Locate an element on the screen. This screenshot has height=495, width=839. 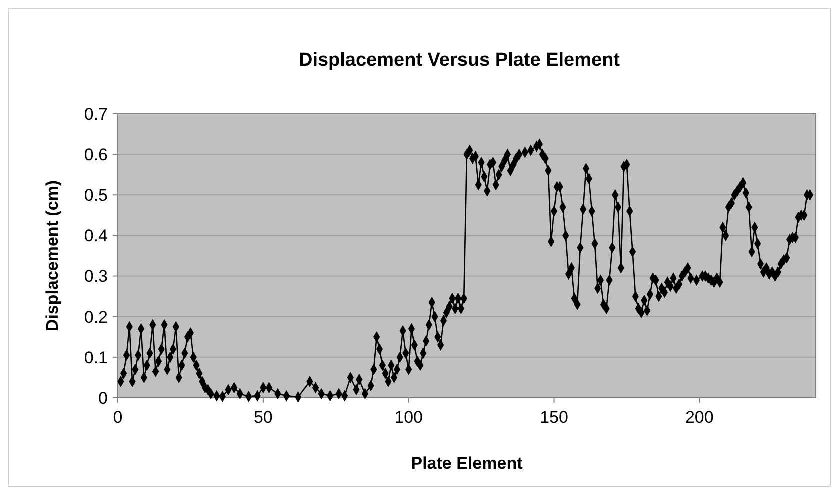
chart-title: Displacement Versus Plate Element is located at coordinates (459, 60).